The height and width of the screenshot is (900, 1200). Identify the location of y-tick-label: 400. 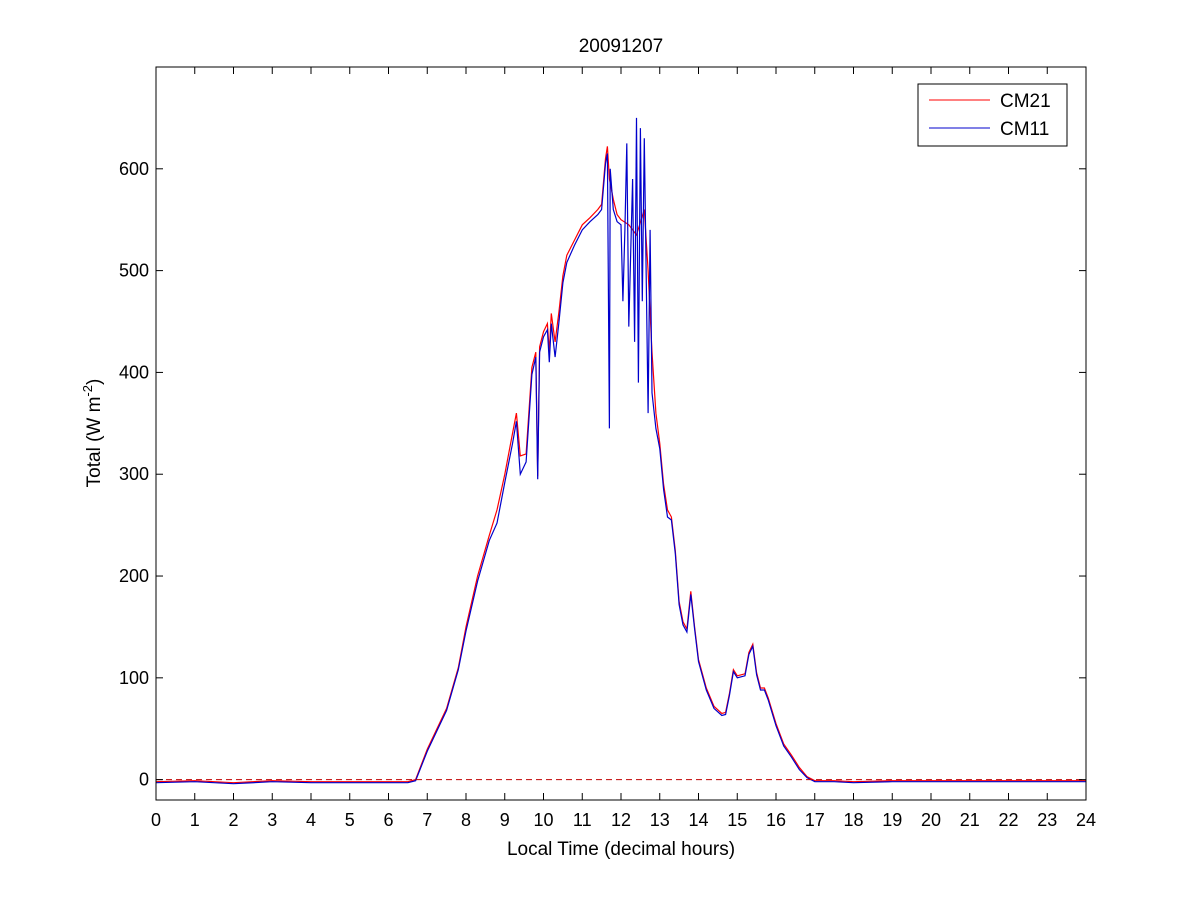
(134, 372).